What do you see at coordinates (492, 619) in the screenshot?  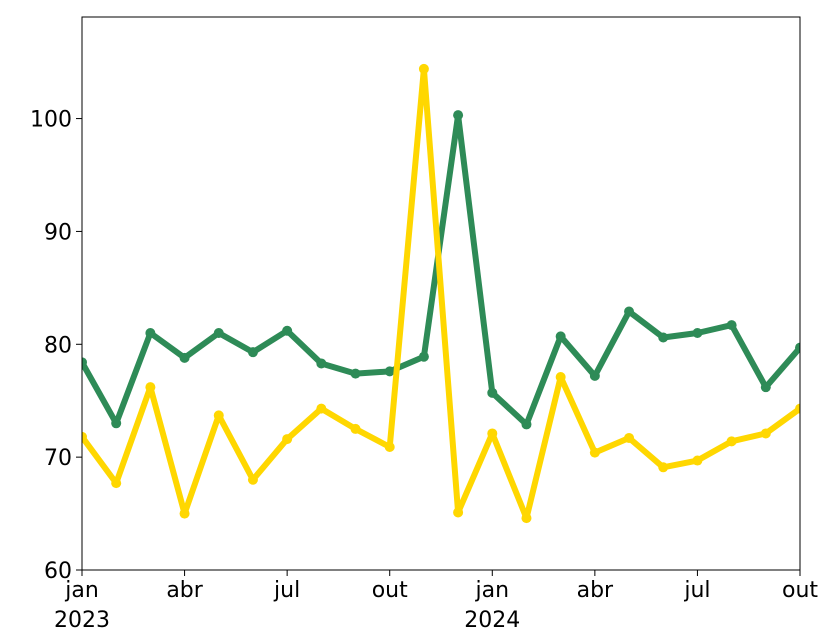 I see `x-tick-year: 2024` at bounding box center [492, 619].